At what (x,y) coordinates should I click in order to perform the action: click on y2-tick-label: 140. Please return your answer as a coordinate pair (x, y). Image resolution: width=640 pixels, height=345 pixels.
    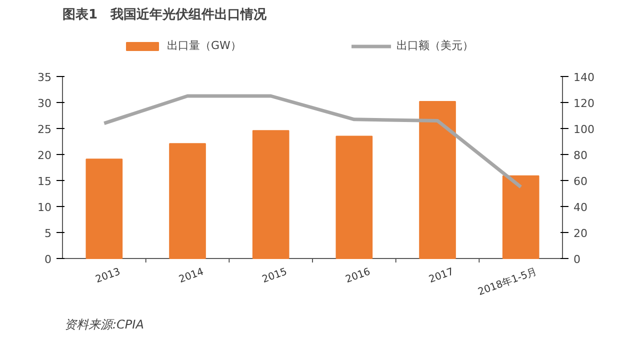
    Looking at the image, I should click on (584, 77).